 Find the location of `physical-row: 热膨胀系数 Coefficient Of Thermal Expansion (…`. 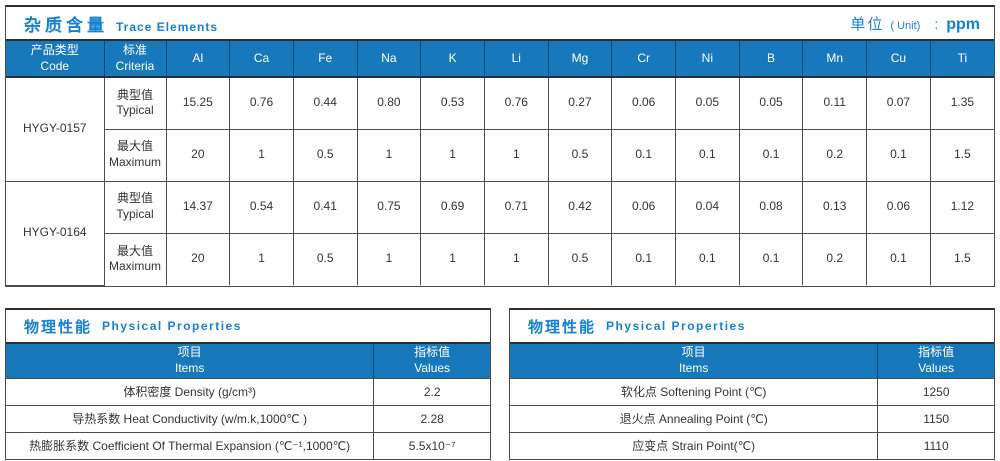

physical-row: 热膨胀系数 Coefficient Of Thermal Expansion (… is located at coordinates (248, 445).